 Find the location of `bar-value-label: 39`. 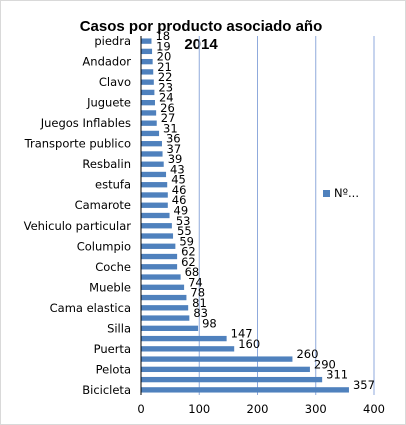

bar-value-label: 39 is located at coordinates (175, 159).